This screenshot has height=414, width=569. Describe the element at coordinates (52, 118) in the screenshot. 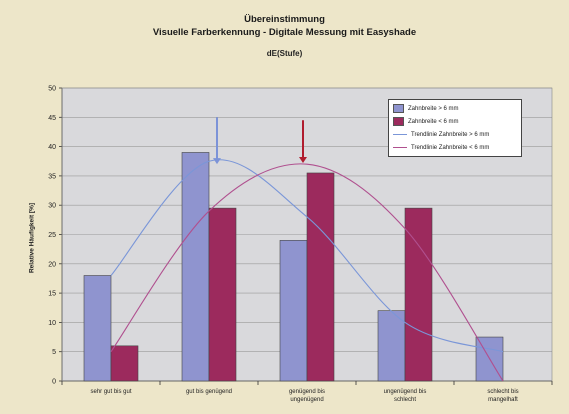

I see `y-tick-label-45: 45` at that location.